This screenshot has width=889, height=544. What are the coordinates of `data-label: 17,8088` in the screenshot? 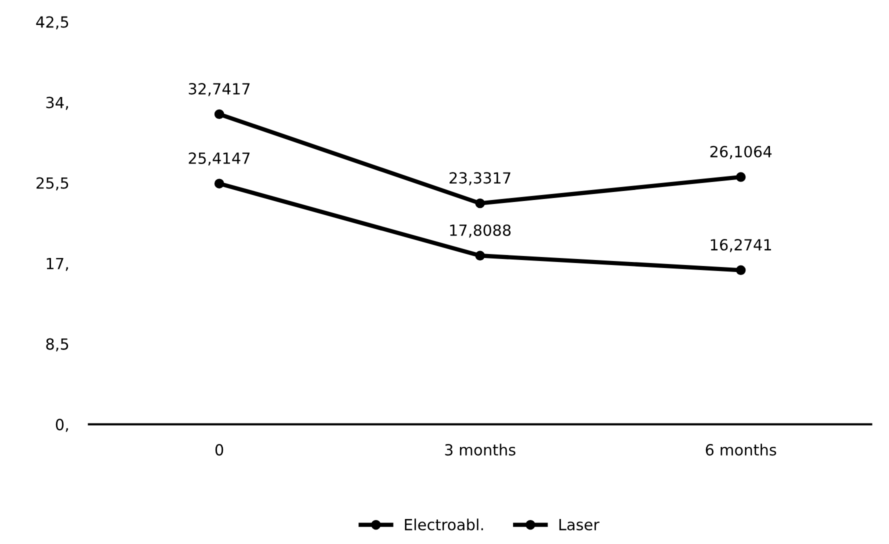 It's located at (480, 231).